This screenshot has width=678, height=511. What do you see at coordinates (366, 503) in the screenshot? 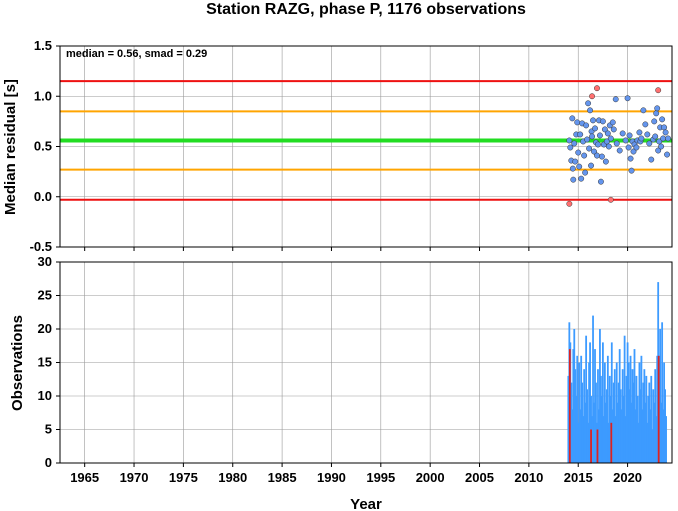
I see `x-axis-label: Year` at bounding box center [366, 503].